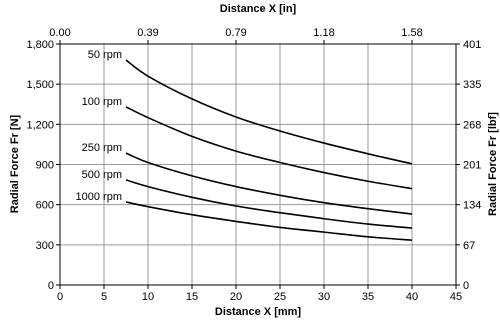 The image size is (500, 325). I want to click on y-right-tick-label: 134, so click(472, 206).